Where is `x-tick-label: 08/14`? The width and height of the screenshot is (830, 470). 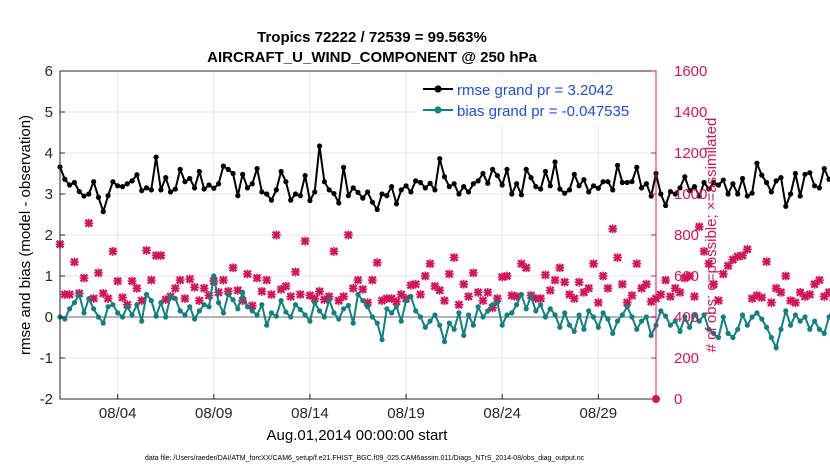
x-tick-label: 08/14 is located at coordinates (310, 413).